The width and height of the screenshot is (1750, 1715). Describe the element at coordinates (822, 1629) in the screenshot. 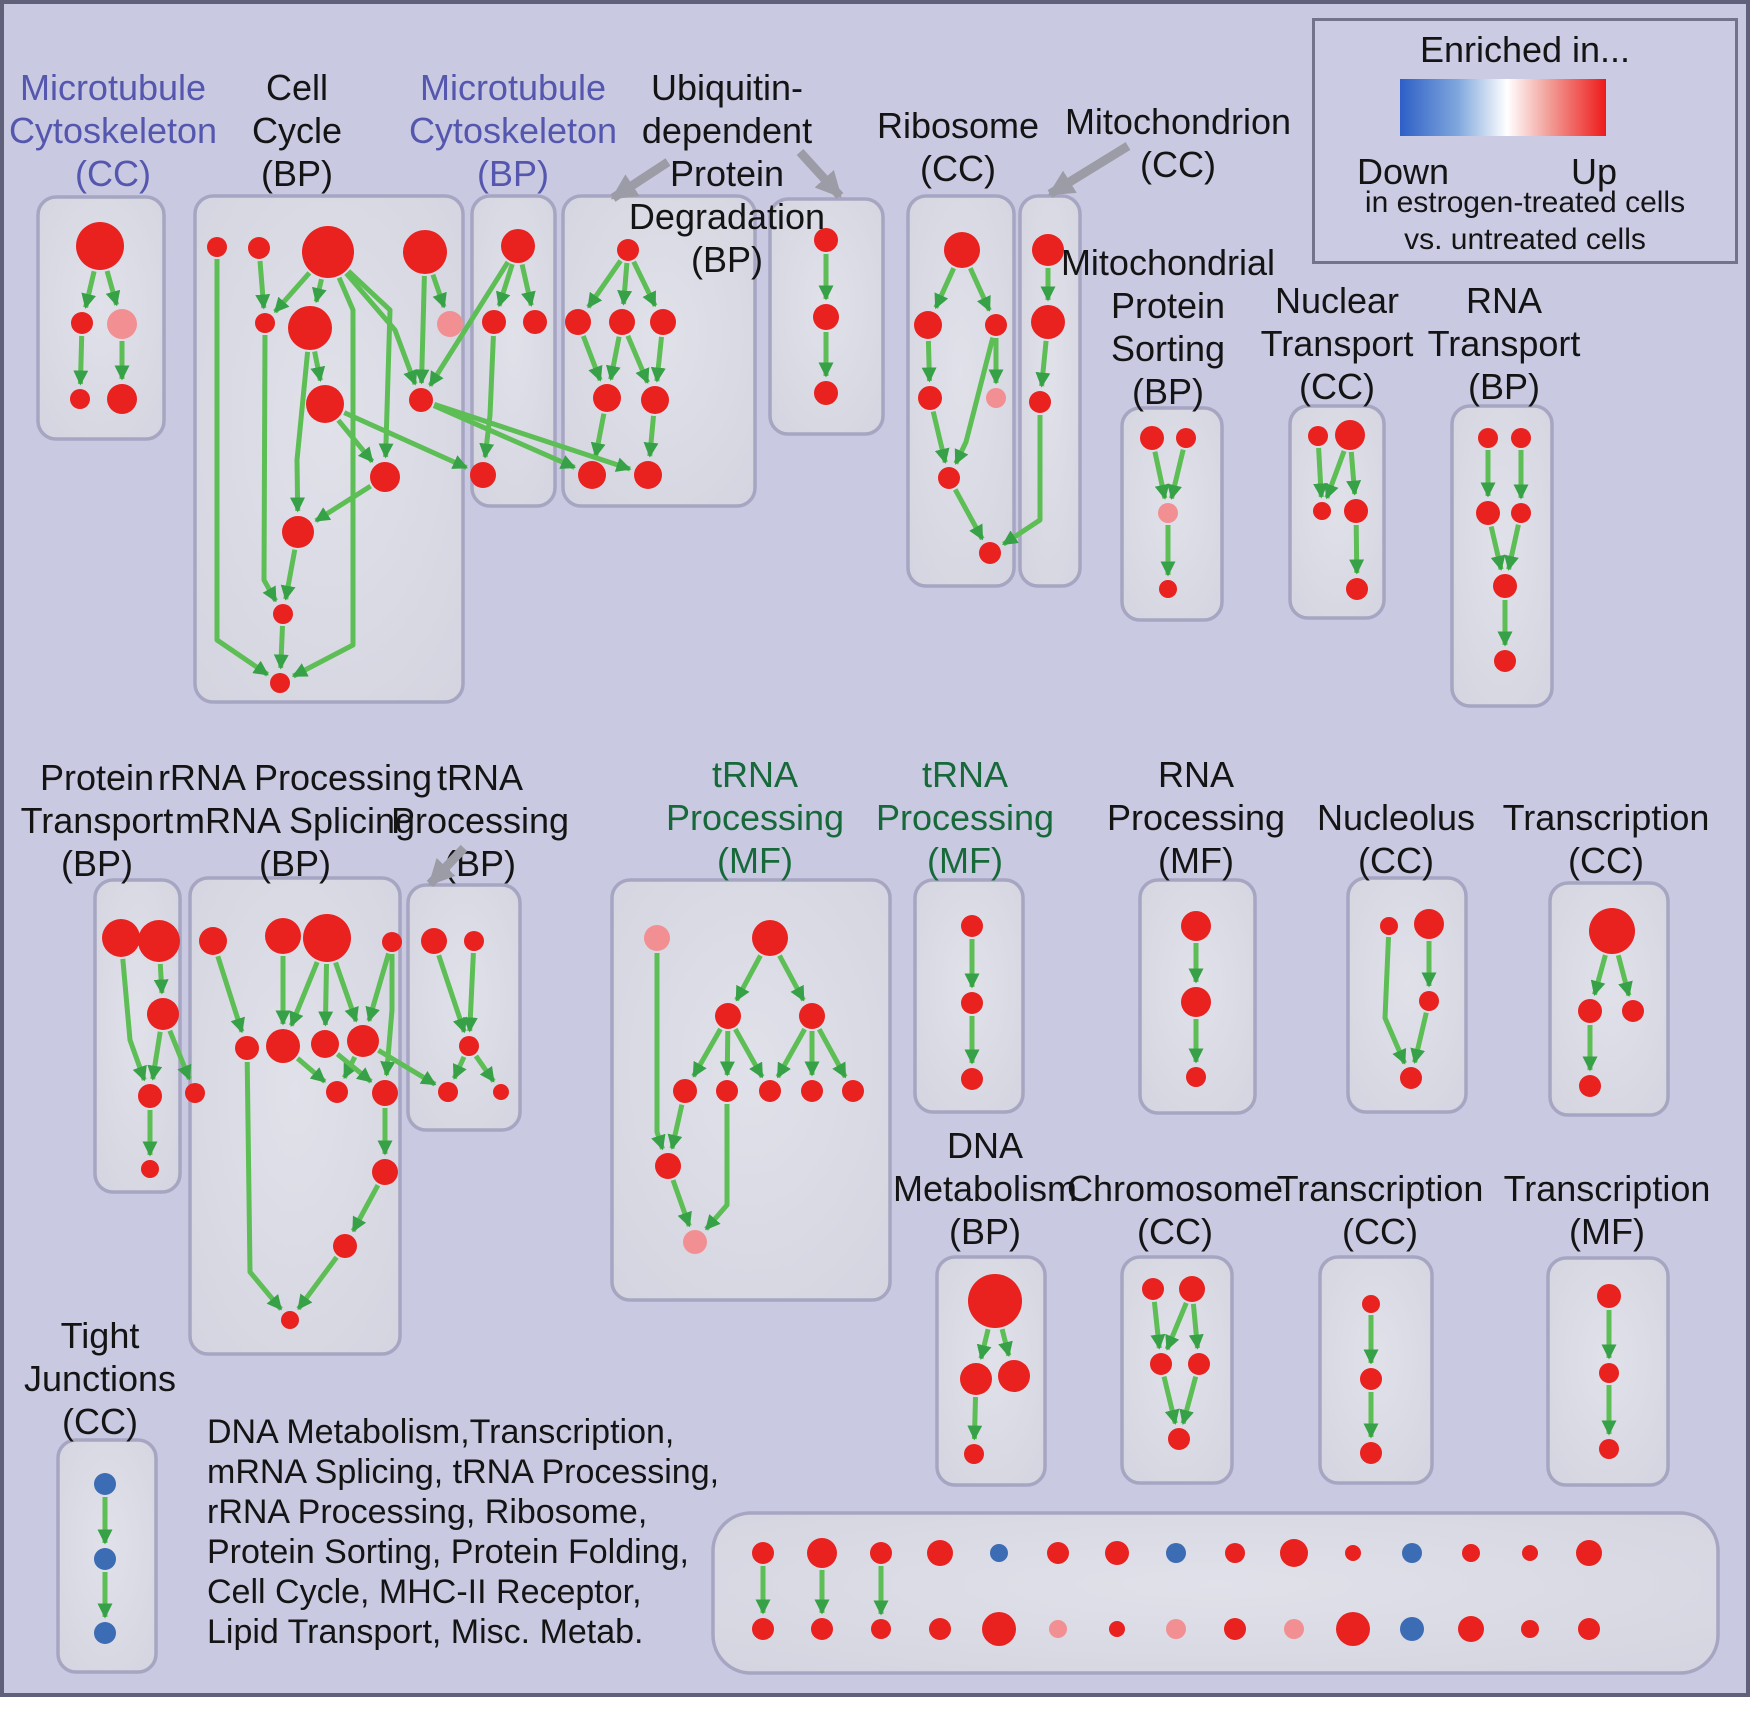

I see `misc-column-1-bottom-node` at that location.